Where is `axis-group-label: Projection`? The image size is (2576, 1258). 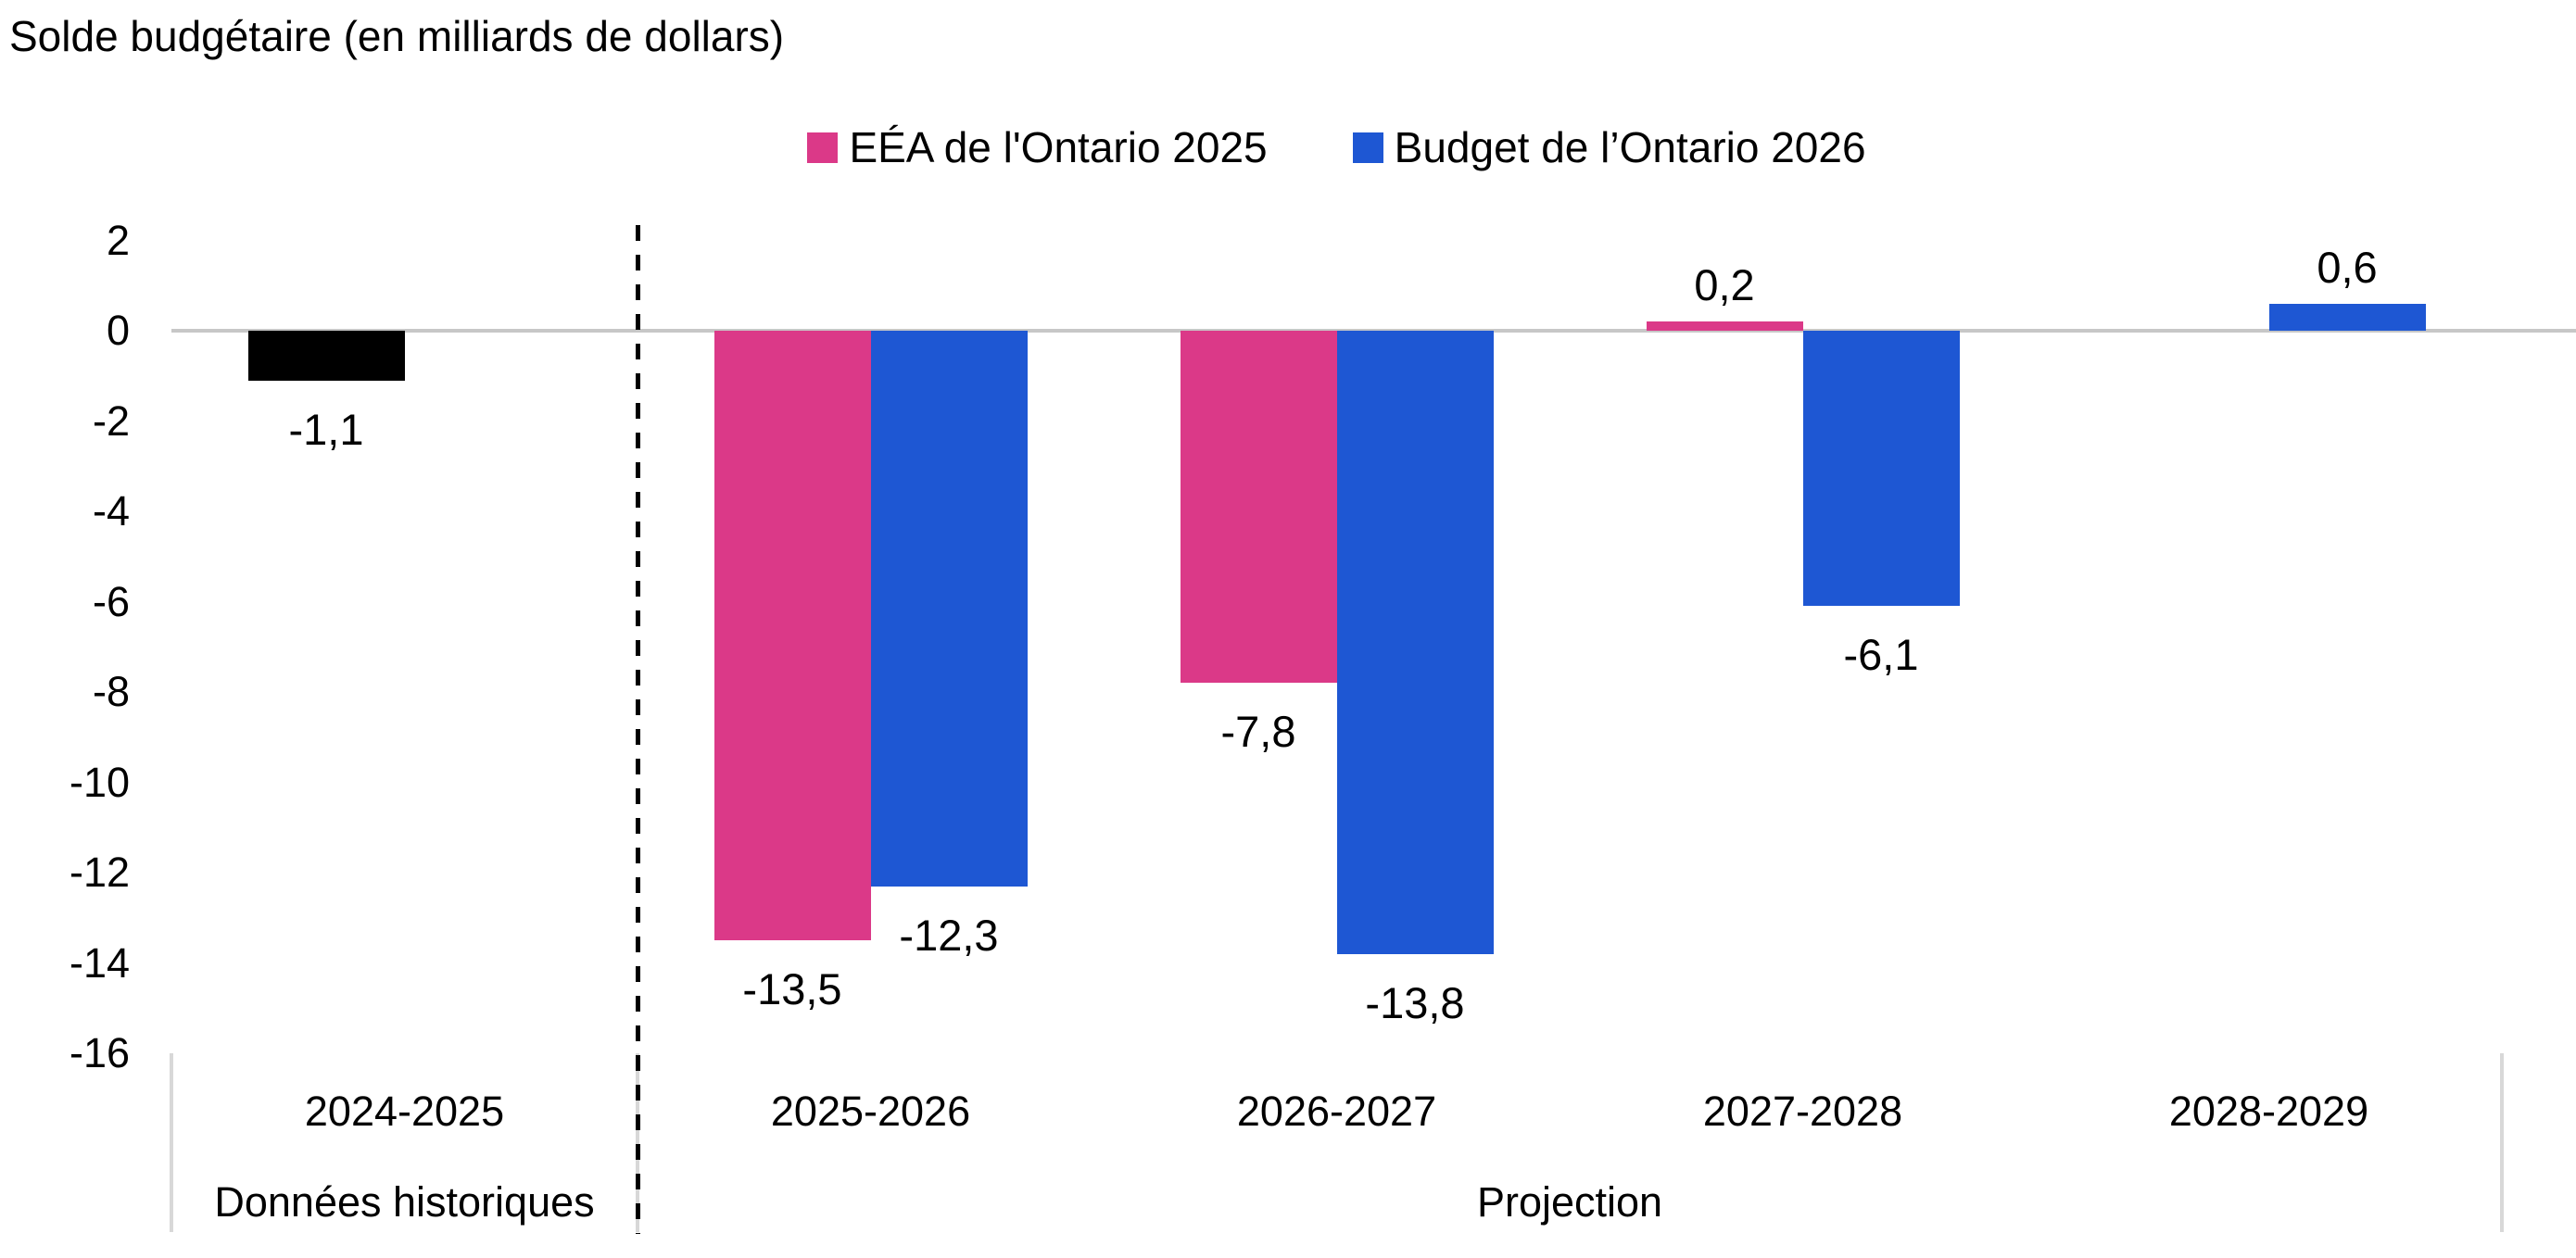
axis-group-label: Projection is located at coordinates (1569, 1202).